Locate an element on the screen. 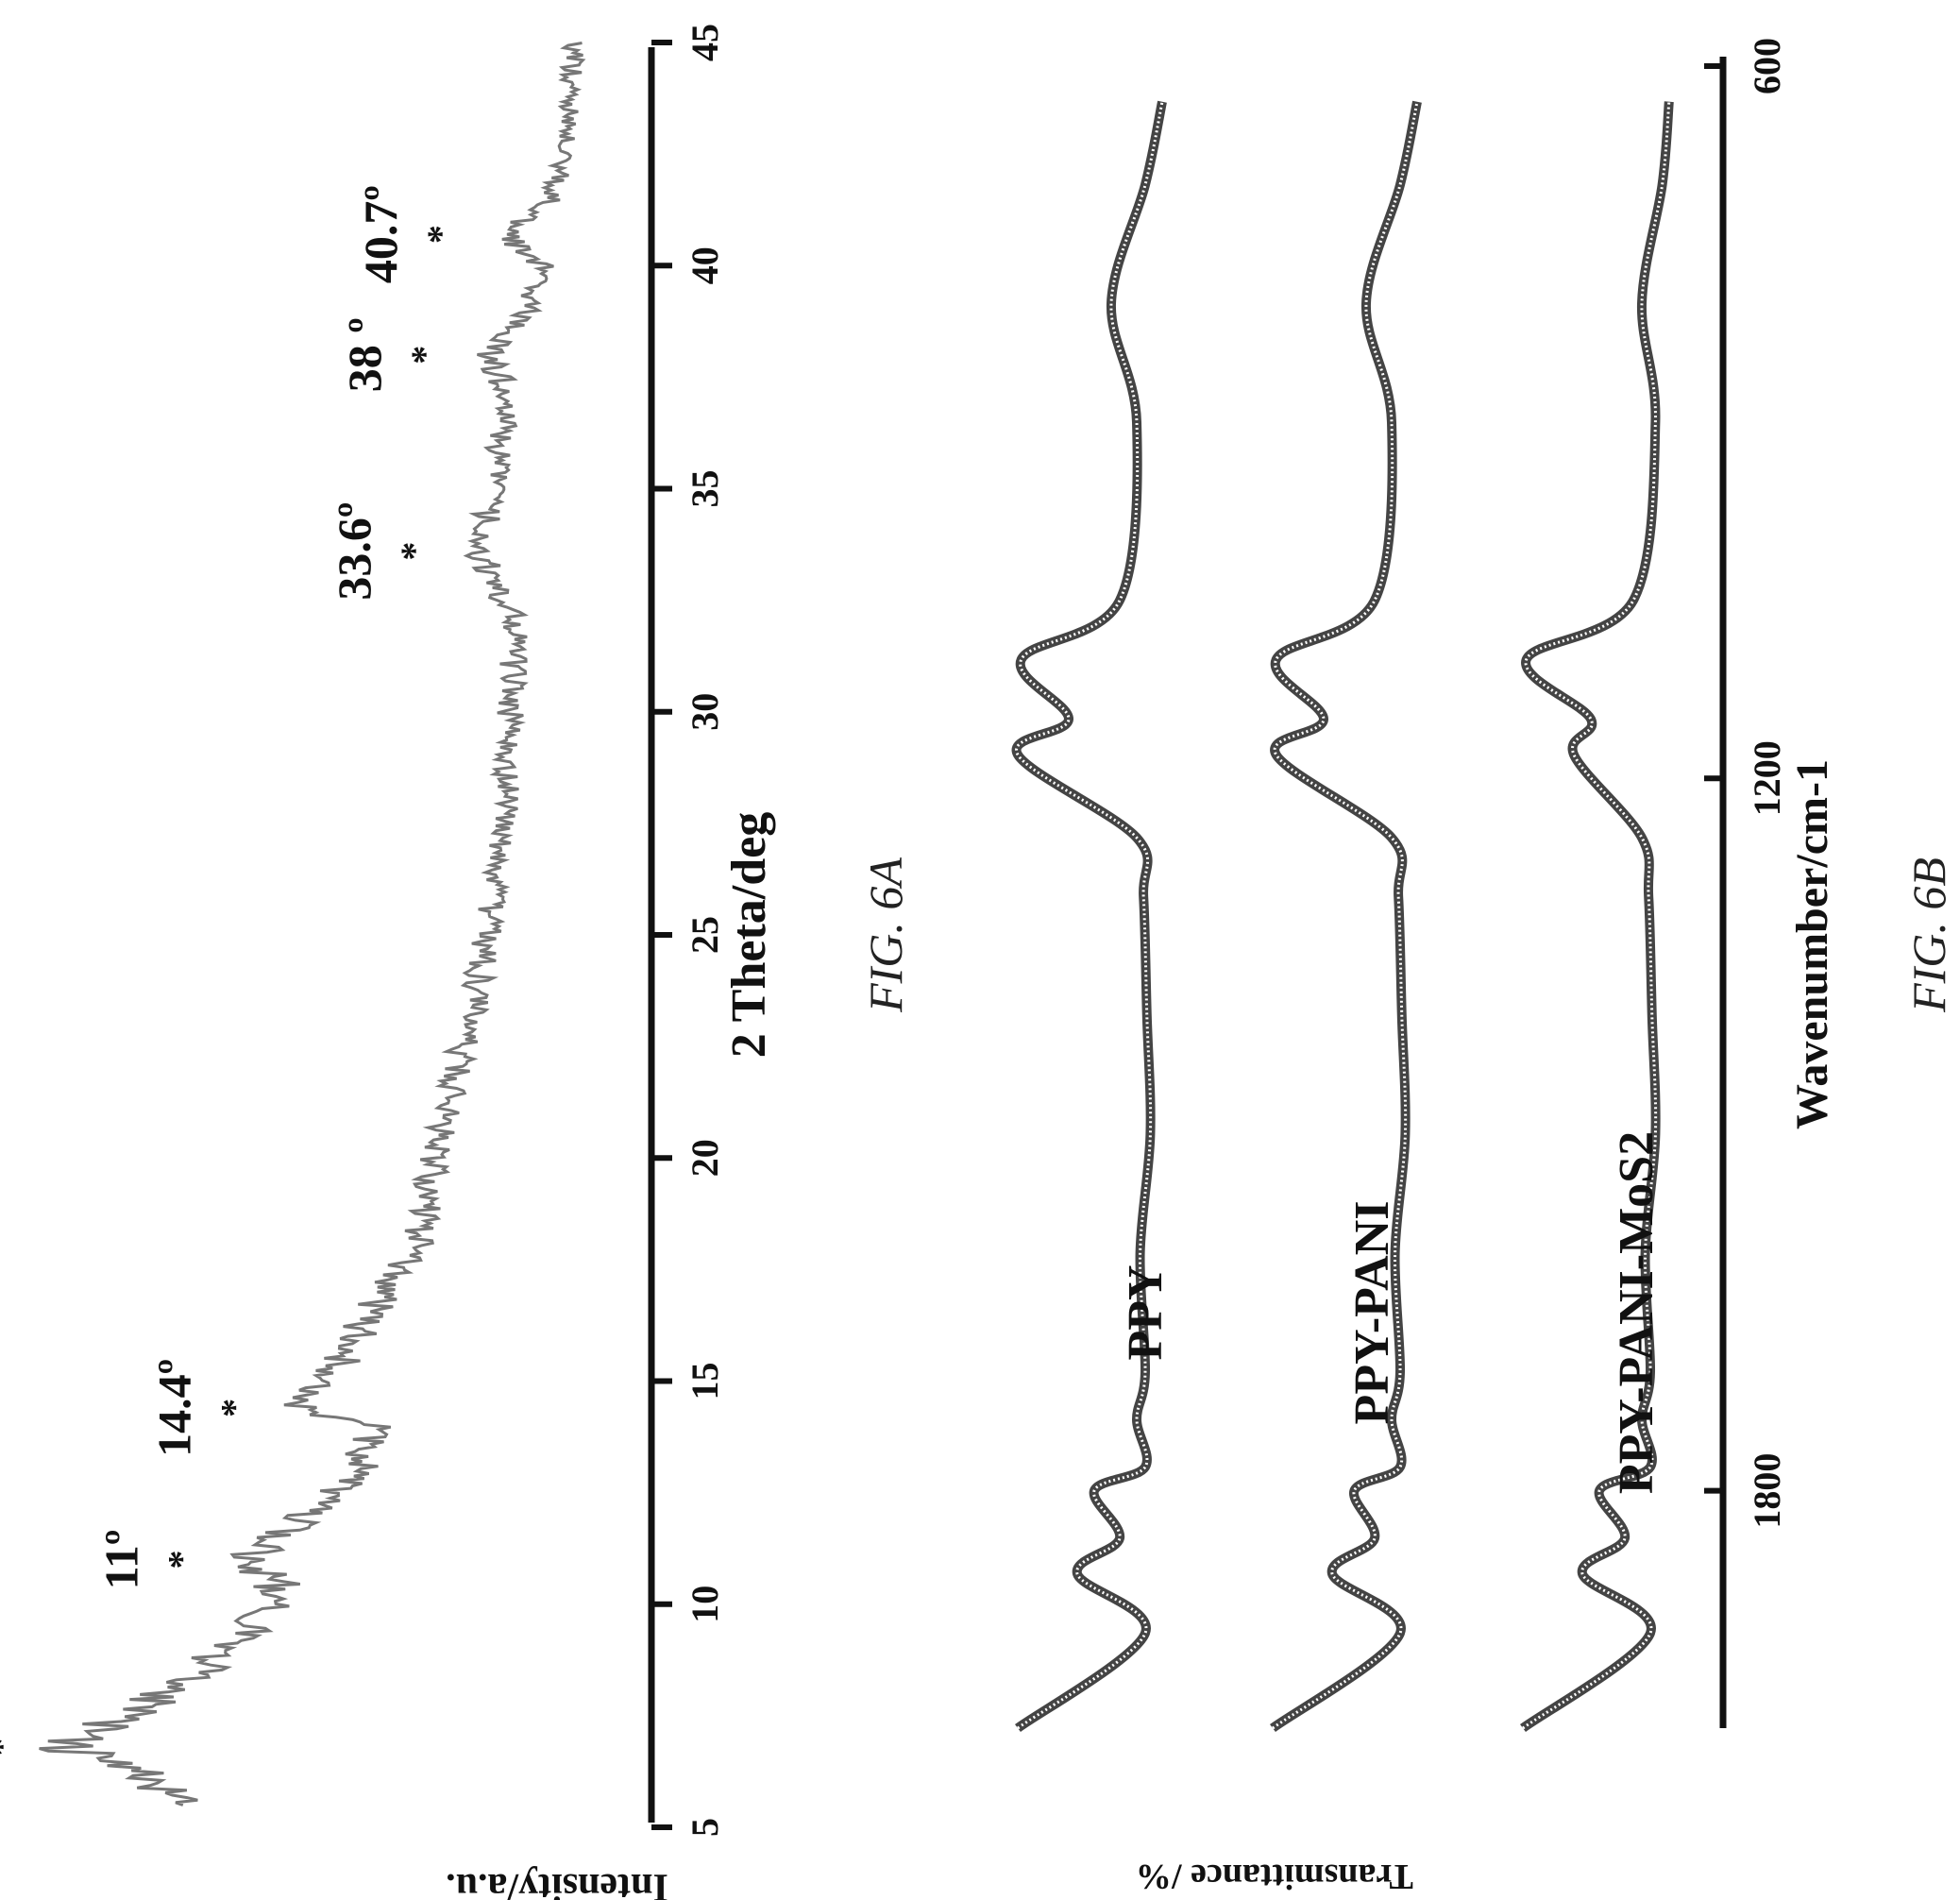 The height and width of the screenshot is (1900, 1960). fig6b-tick-label: 1800 is located at coordinates (1767, 1491).